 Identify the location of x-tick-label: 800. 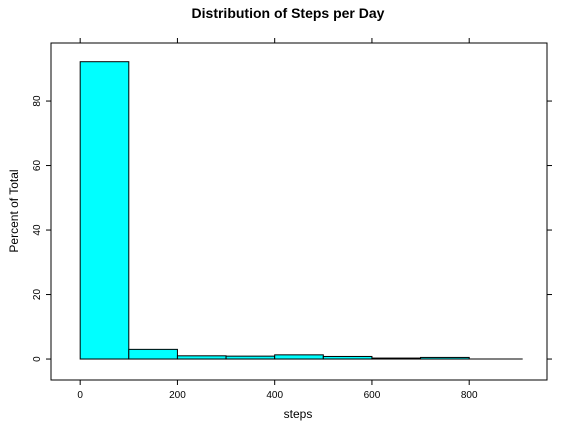
(469, 395).